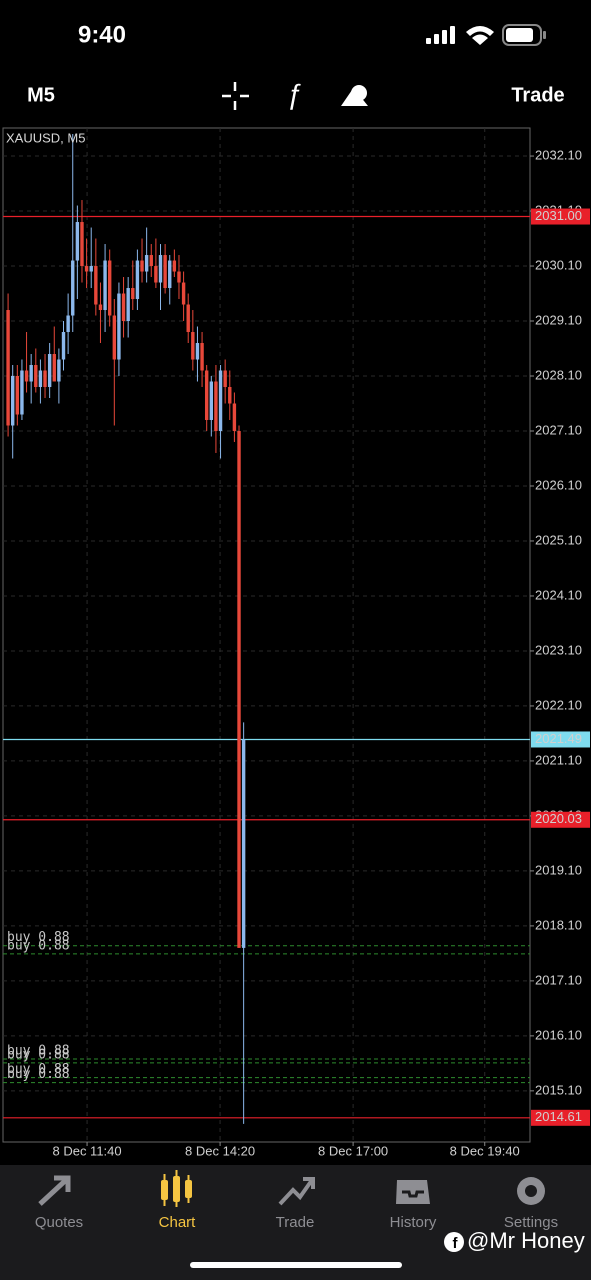 The image size is (591, 1280). Describe the element at coordinates (558, 594) in the screenshot. I see `y-tick-label: 2024.10` at that location.